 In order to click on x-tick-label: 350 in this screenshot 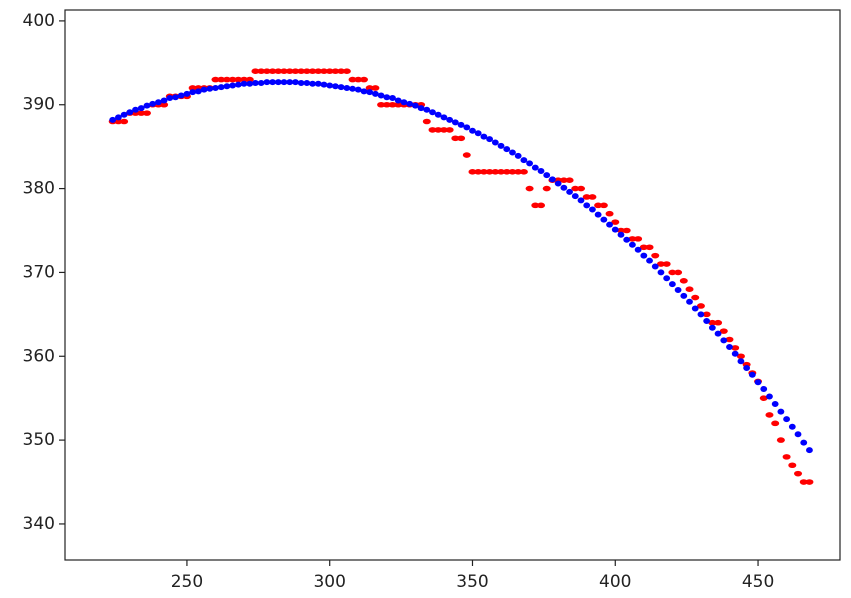, I will do `click(472, 582)`.